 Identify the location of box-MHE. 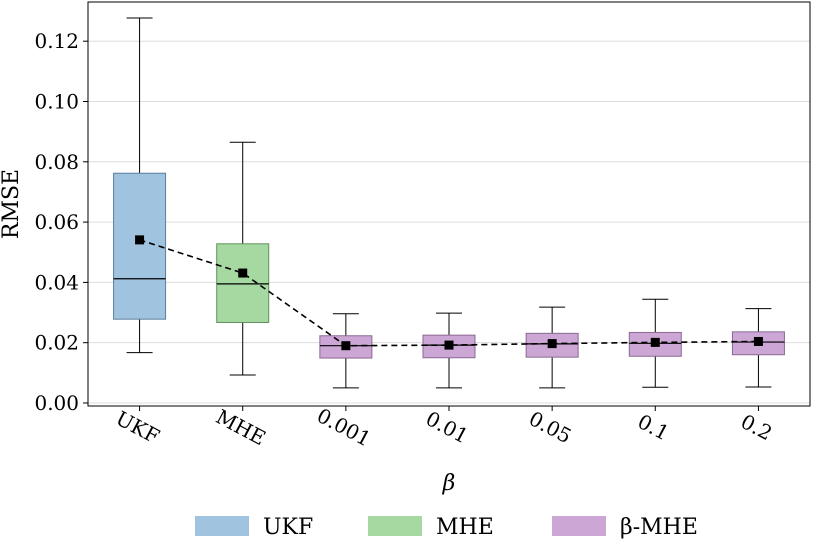
(243, 258).